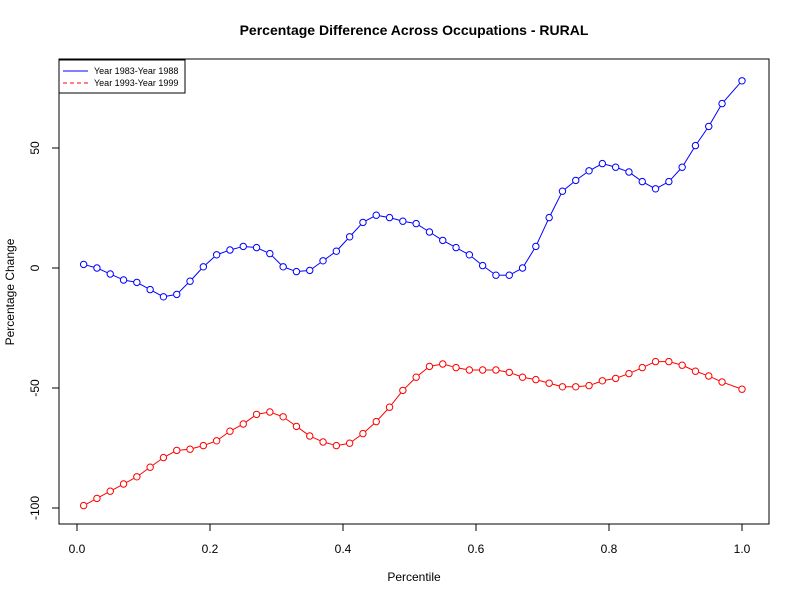 The image size is (800, 600). What do you see at coordinates (77, 549) in the screenshot?
I see `x-tick-label: 0.0` at bounding box center [77, 549].